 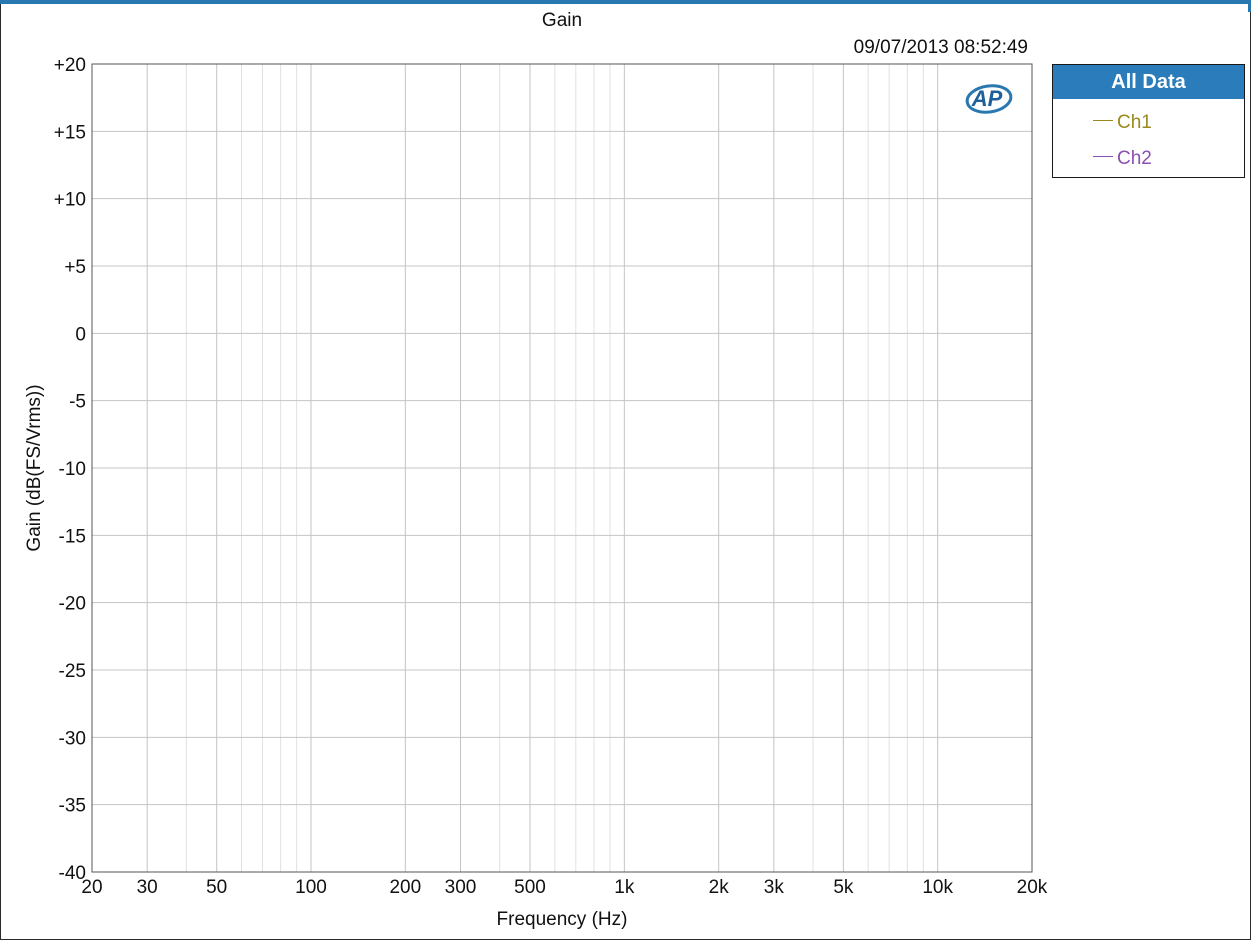 I want to click on x-axis-ticks: 20 30 50 100 200 300 500 1k 2k 3k 5k 10k 20k, so click(x=564, y=887).